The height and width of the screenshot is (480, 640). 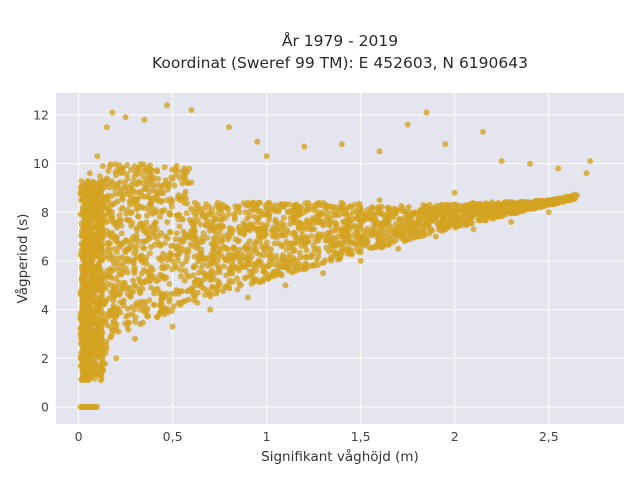 I want to click on x-tick-label: 0, so click(x=79, y=436).